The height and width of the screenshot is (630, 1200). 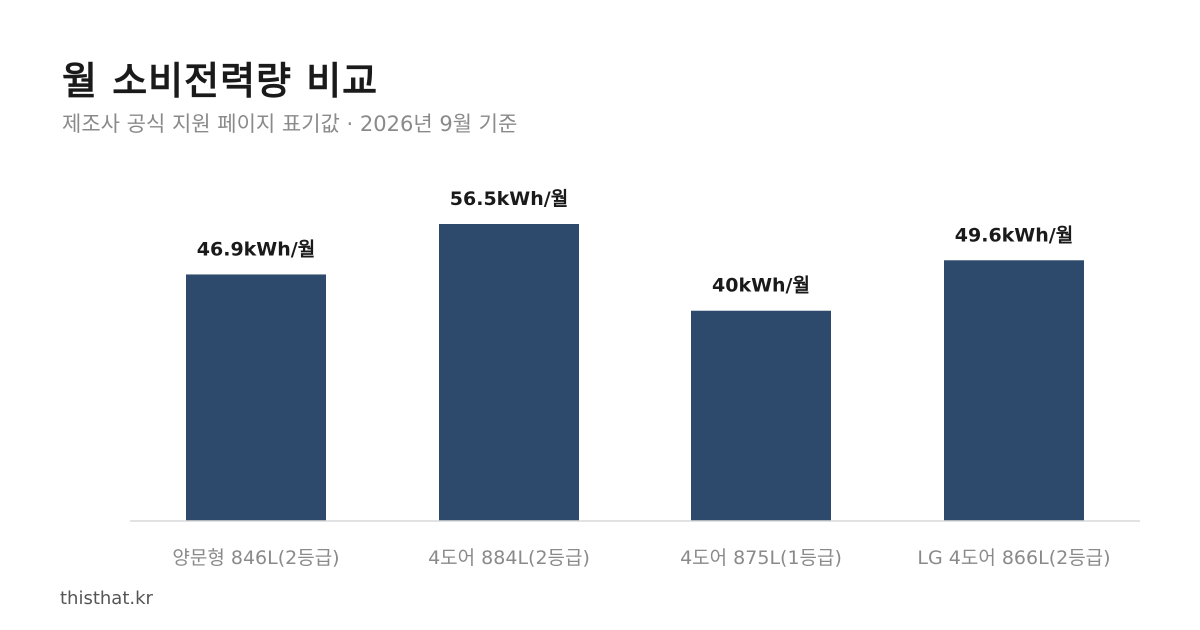 I want to click on bar-value-label-4: 49.6kWh/월, so click(x=1014, y=235).